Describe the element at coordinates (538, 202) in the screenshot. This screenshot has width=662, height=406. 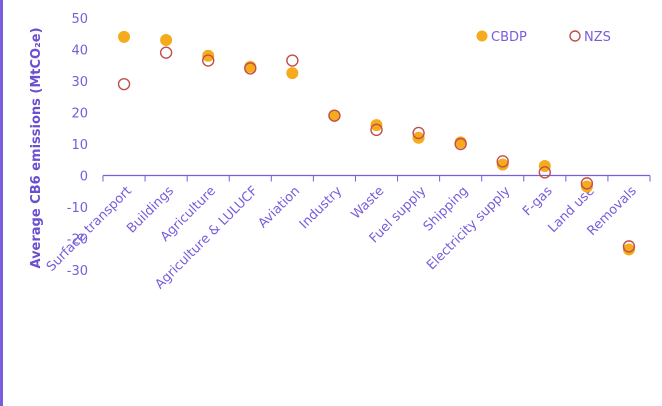
I see `x-tick-label: F-gas` at that location.